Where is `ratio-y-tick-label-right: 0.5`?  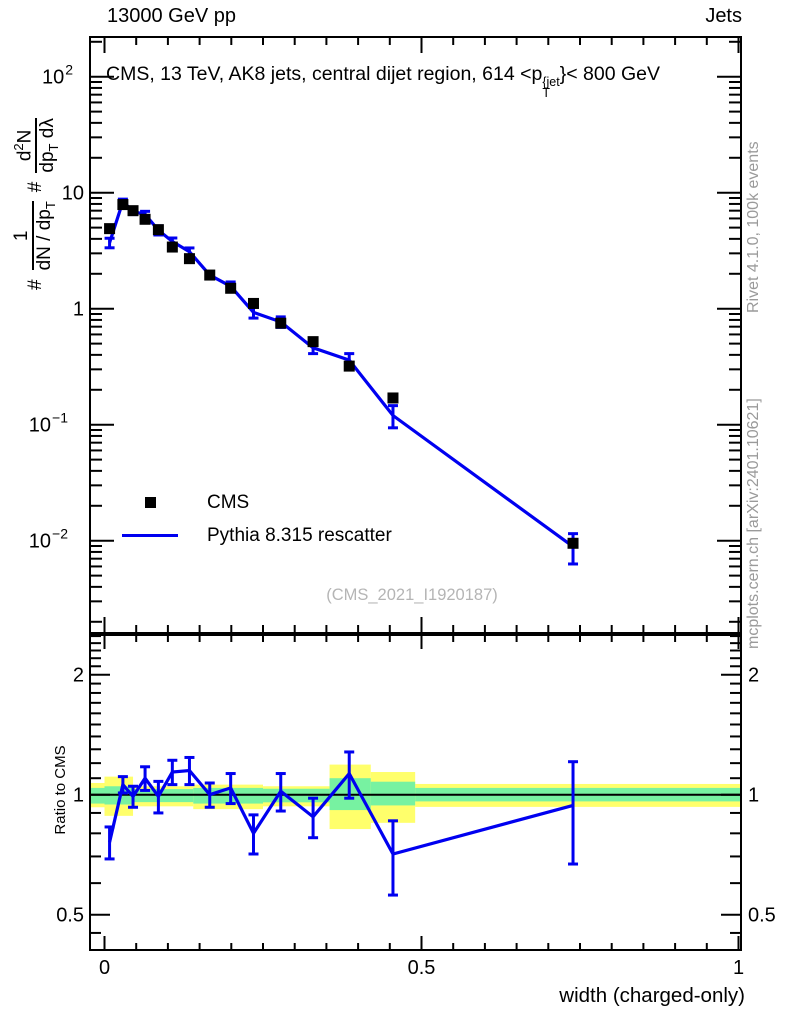
ratio-y-tick-label-right: 0.5 is located at coordinates (762, 916).